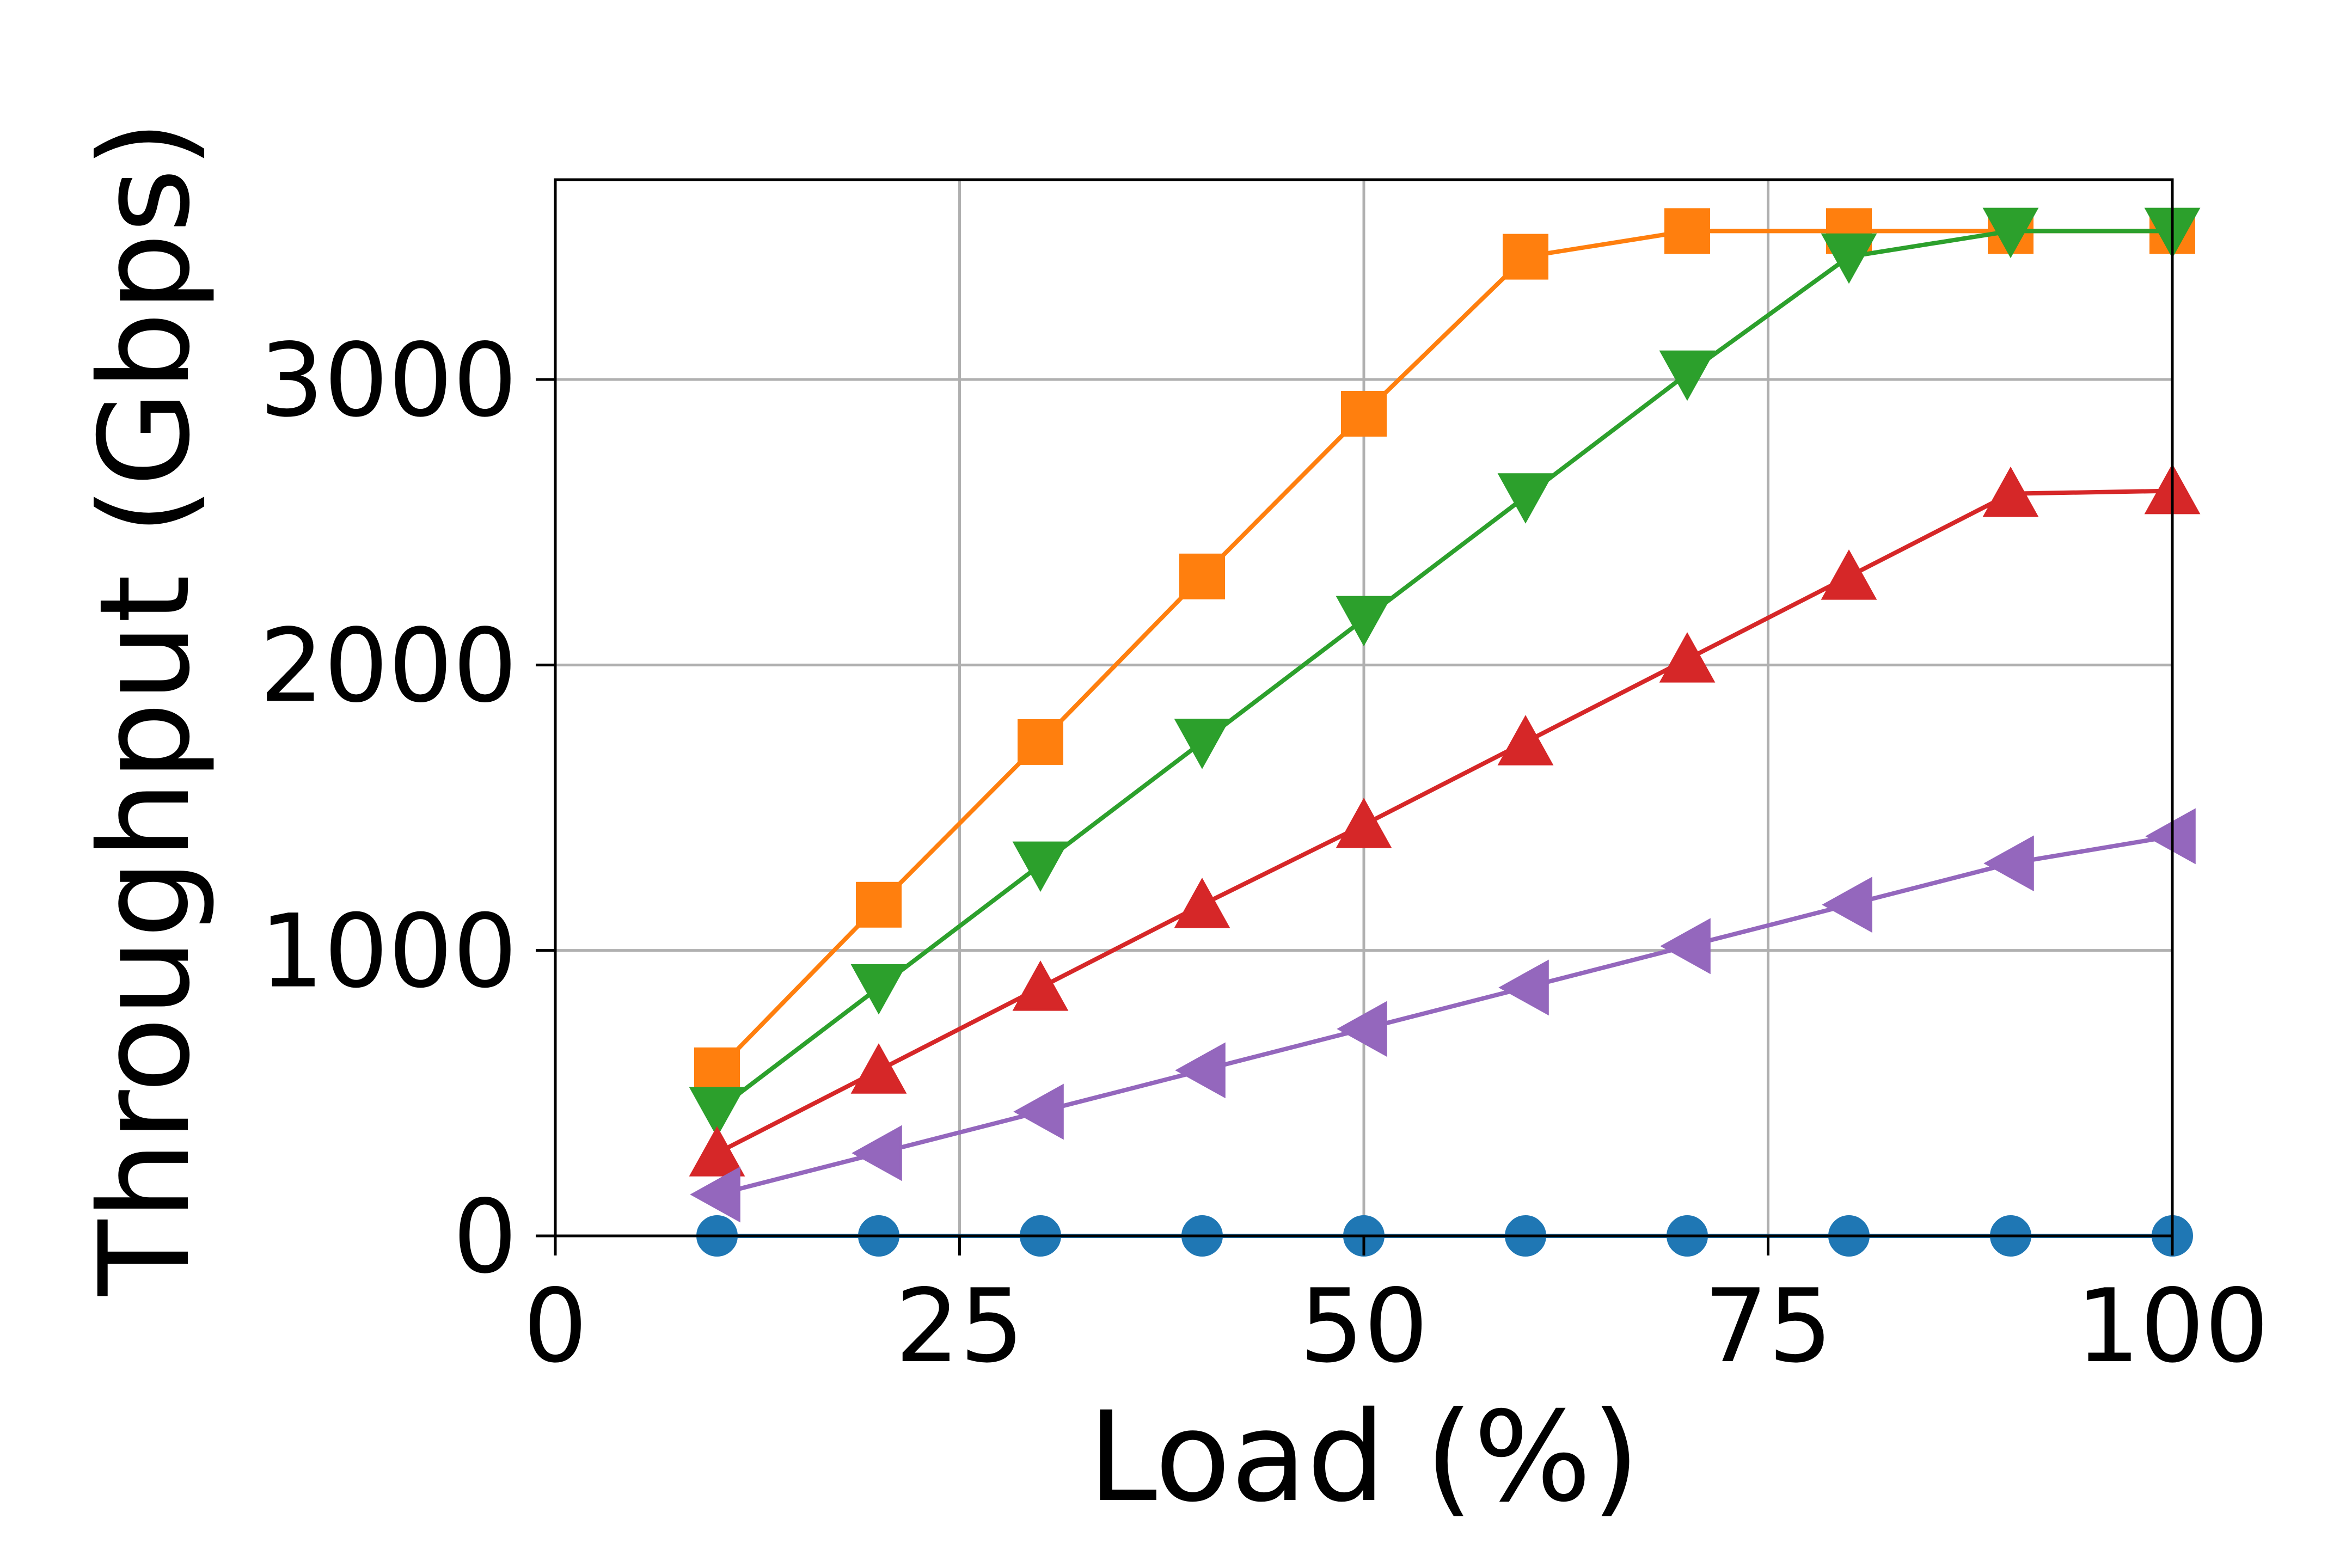 The image size is (2352, 1568). I want to click on y-axis-label: Throughput (Gbps), so click(144, 708).